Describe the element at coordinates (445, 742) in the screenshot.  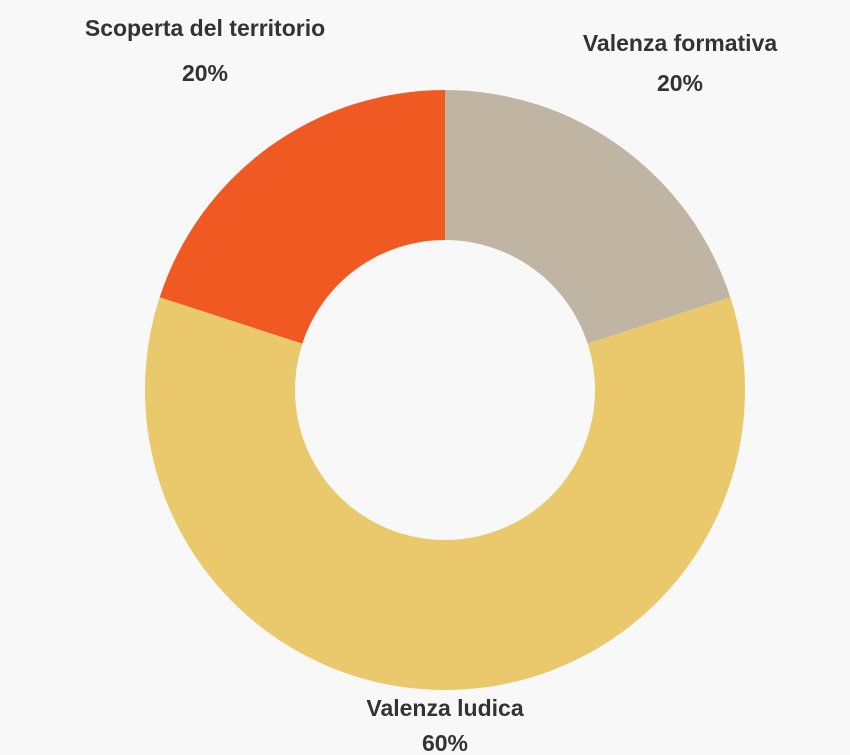
I see `slice-value-label: 60%` at that location.